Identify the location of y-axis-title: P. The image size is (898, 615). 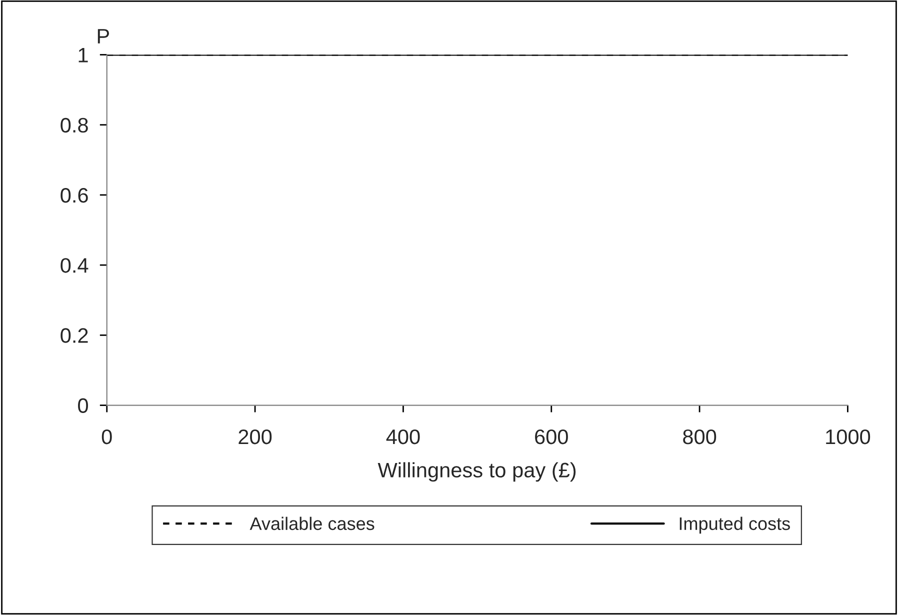
(104, 36).